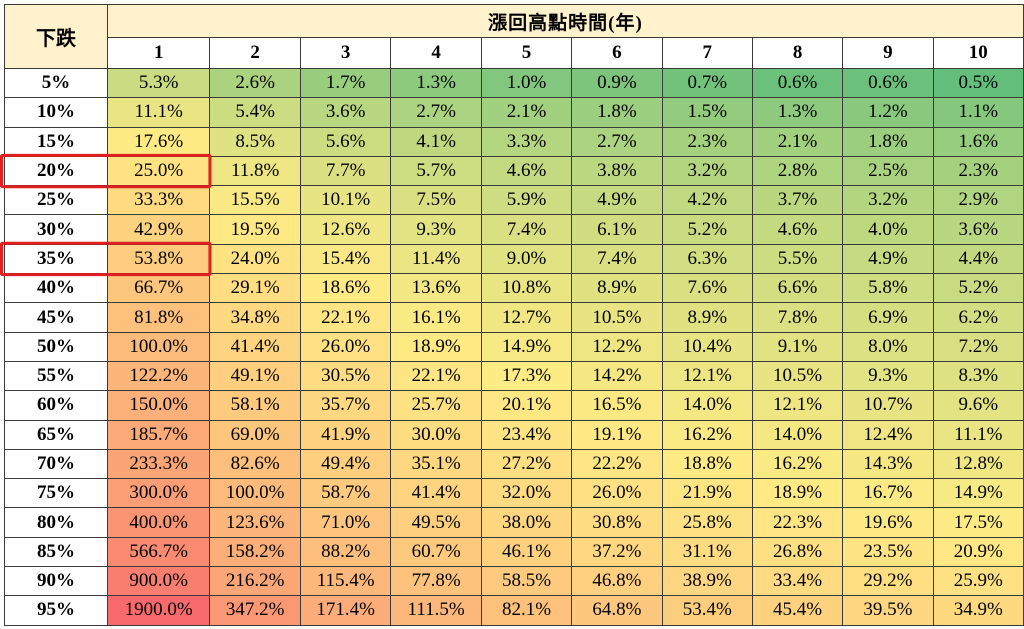 This screenshot has width=1024, height=629. Describe the element at coordinates (888, 229) in the screenshot. I see `table-cell: 4.0%` at that location.